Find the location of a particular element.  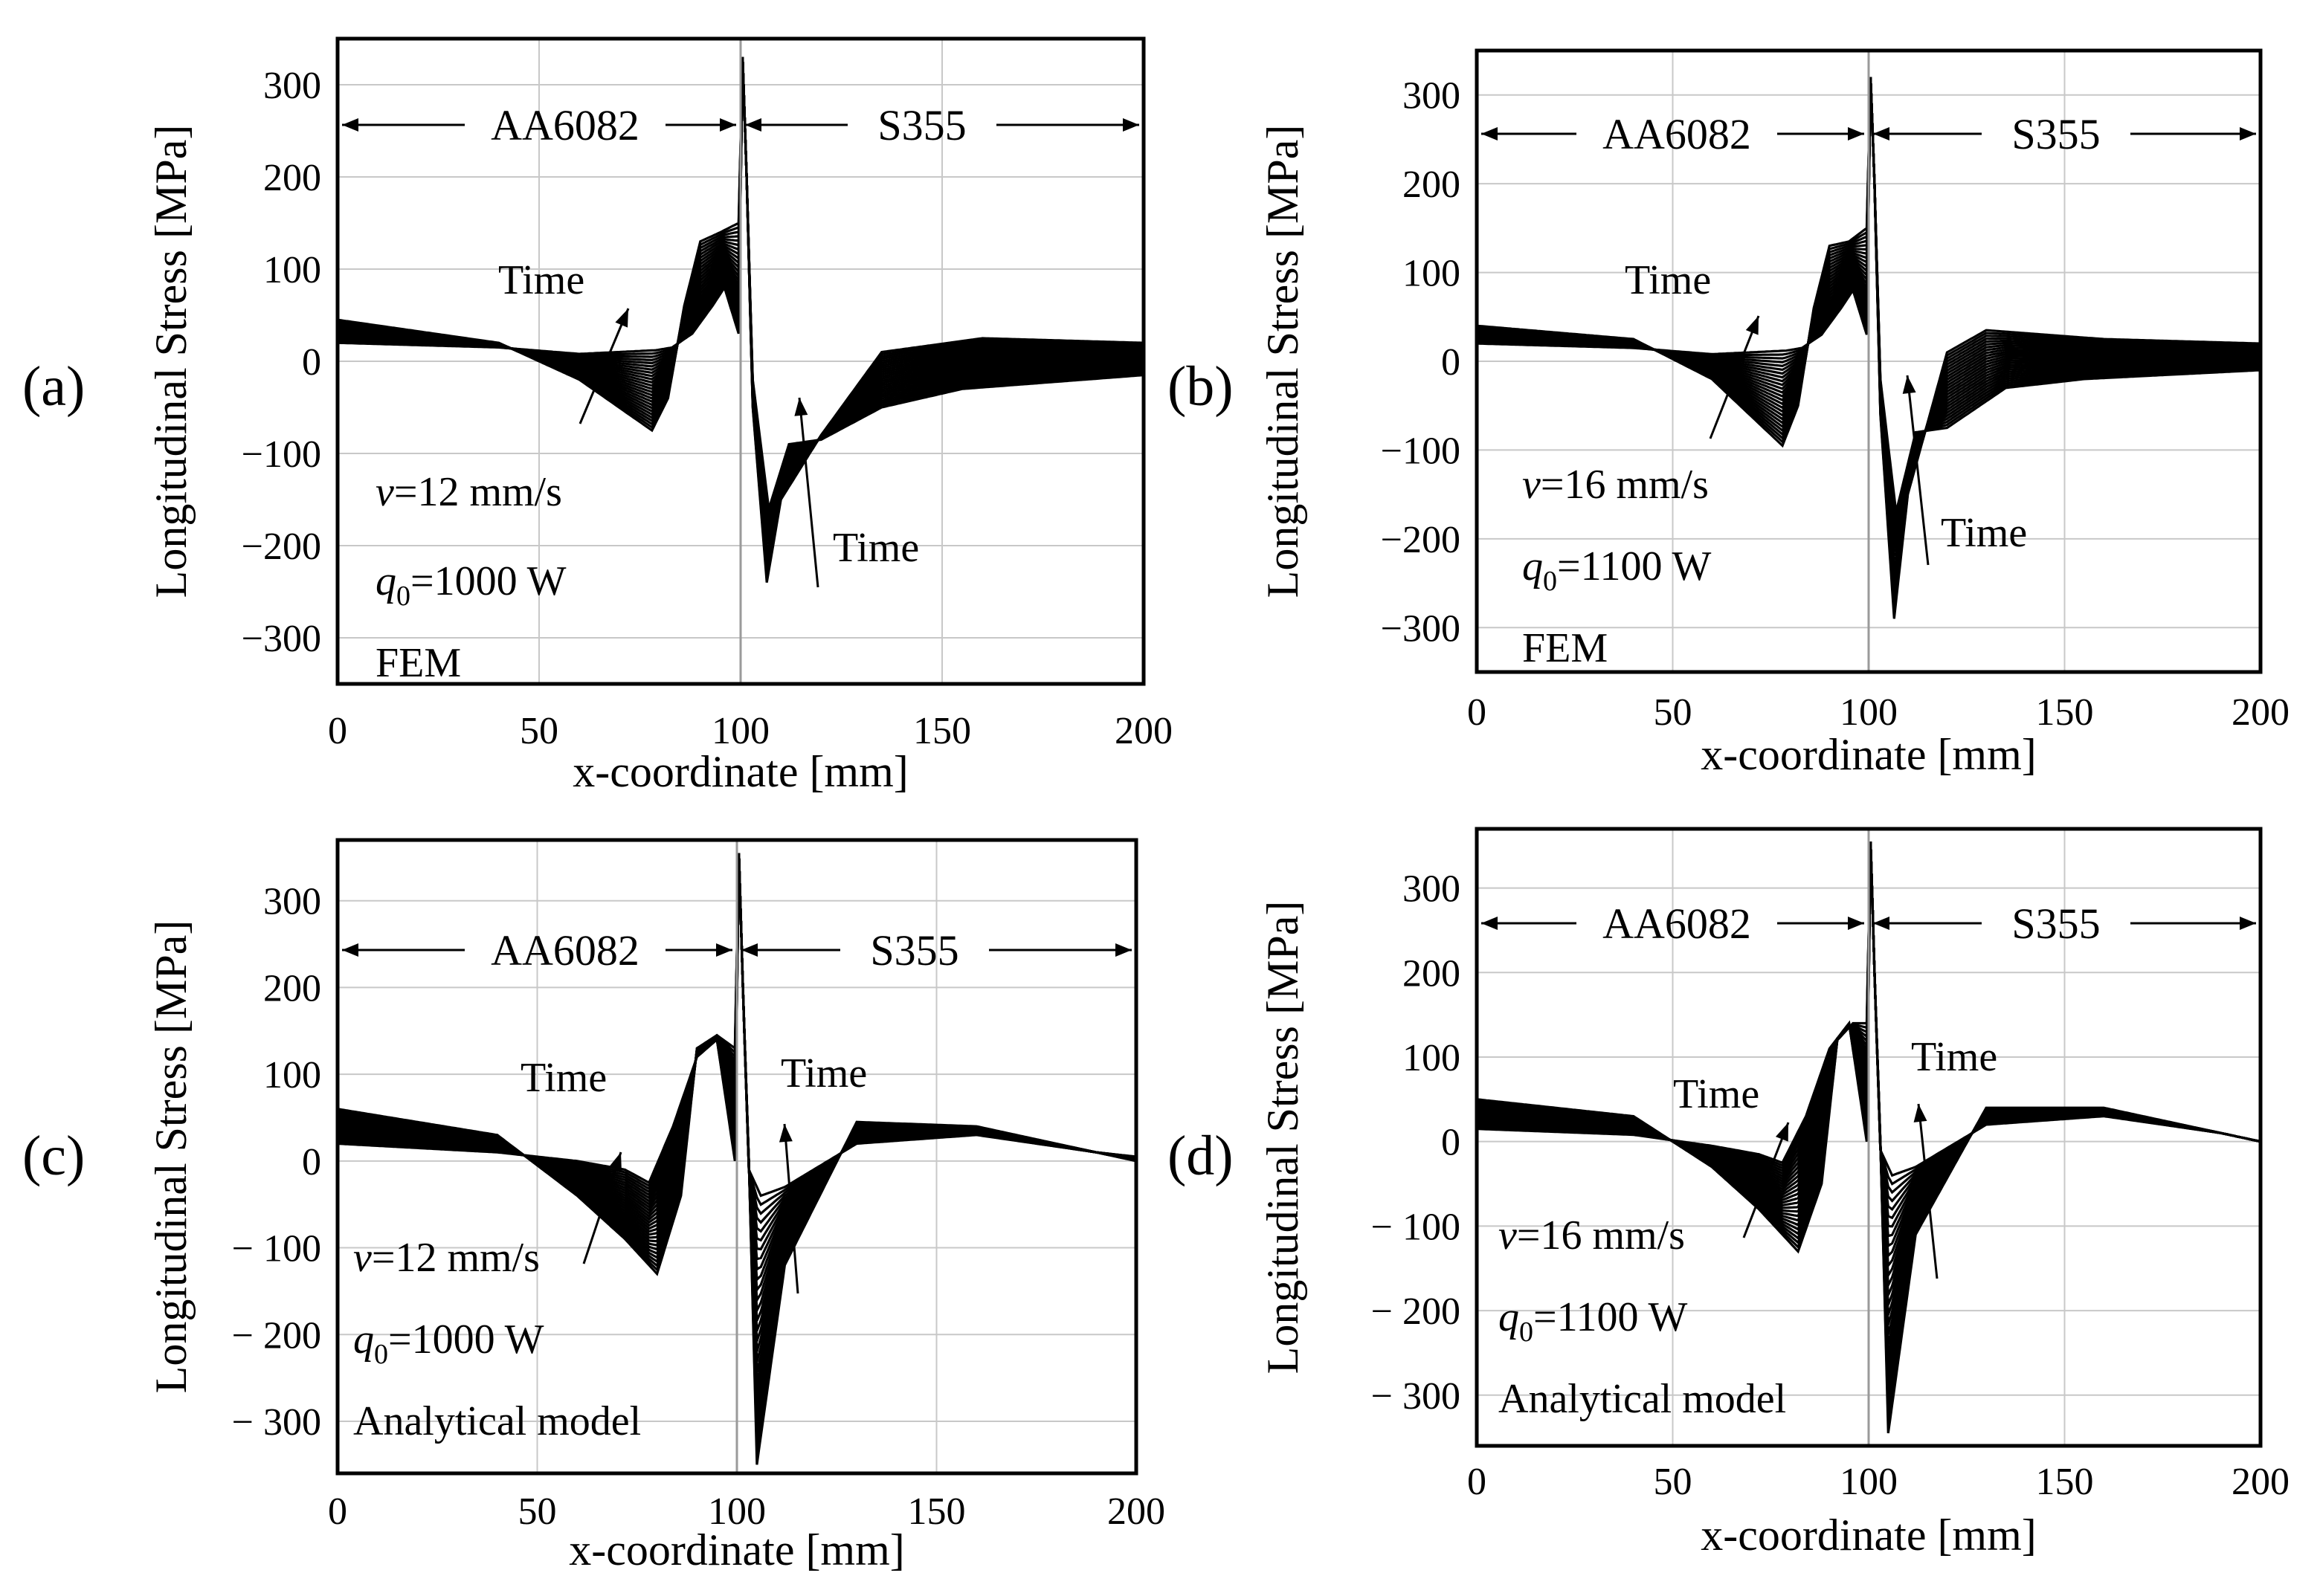

velocity-annotation: v=12 mm/s is located at coordinates (469, 492).